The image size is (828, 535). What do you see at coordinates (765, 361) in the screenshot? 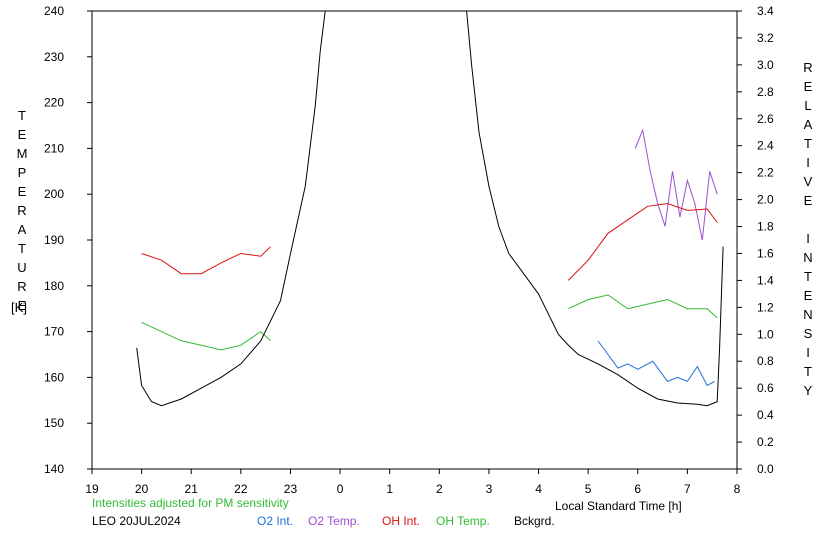
I see `right-axis-tick-label: 0.8` at bounding box center [765, 361].